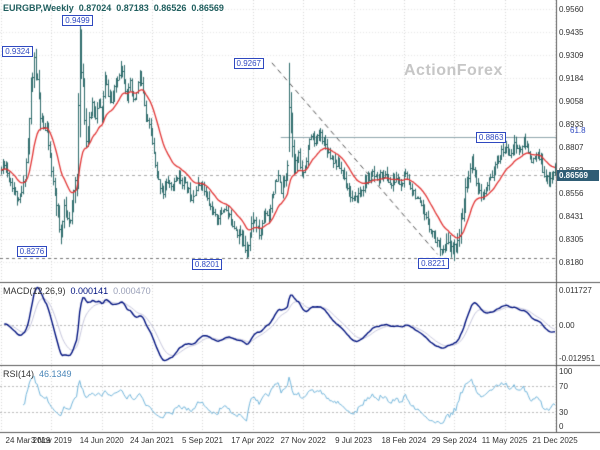  What do you see at coordinates (571, 148) in the screenshot?
I see `price-axis-label: 0.8807` at bounding box center [571, 148].